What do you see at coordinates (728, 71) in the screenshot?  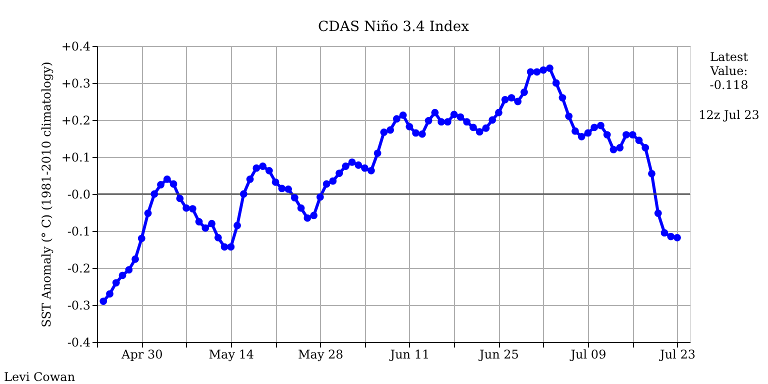 I see `text: Latest Value: -0.118` at bounding box center [728, 71].